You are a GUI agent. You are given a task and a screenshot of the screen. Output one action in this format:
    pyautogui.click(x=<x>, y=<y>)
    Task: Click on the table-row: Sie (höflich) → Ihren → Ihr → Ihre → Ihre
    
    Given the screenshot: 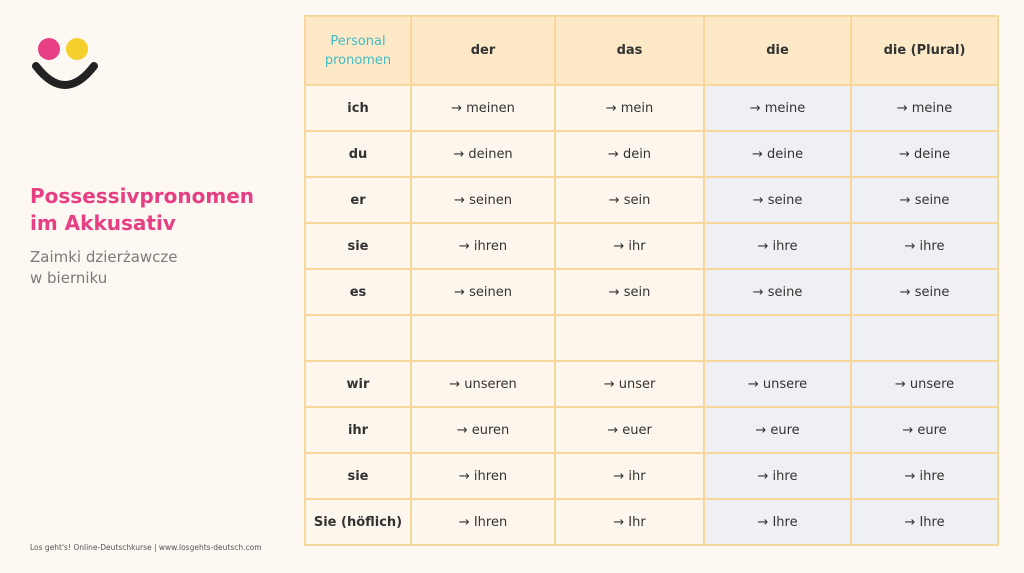 What is the action you would take?
    pyautogui.click(x=651, y=522)
    